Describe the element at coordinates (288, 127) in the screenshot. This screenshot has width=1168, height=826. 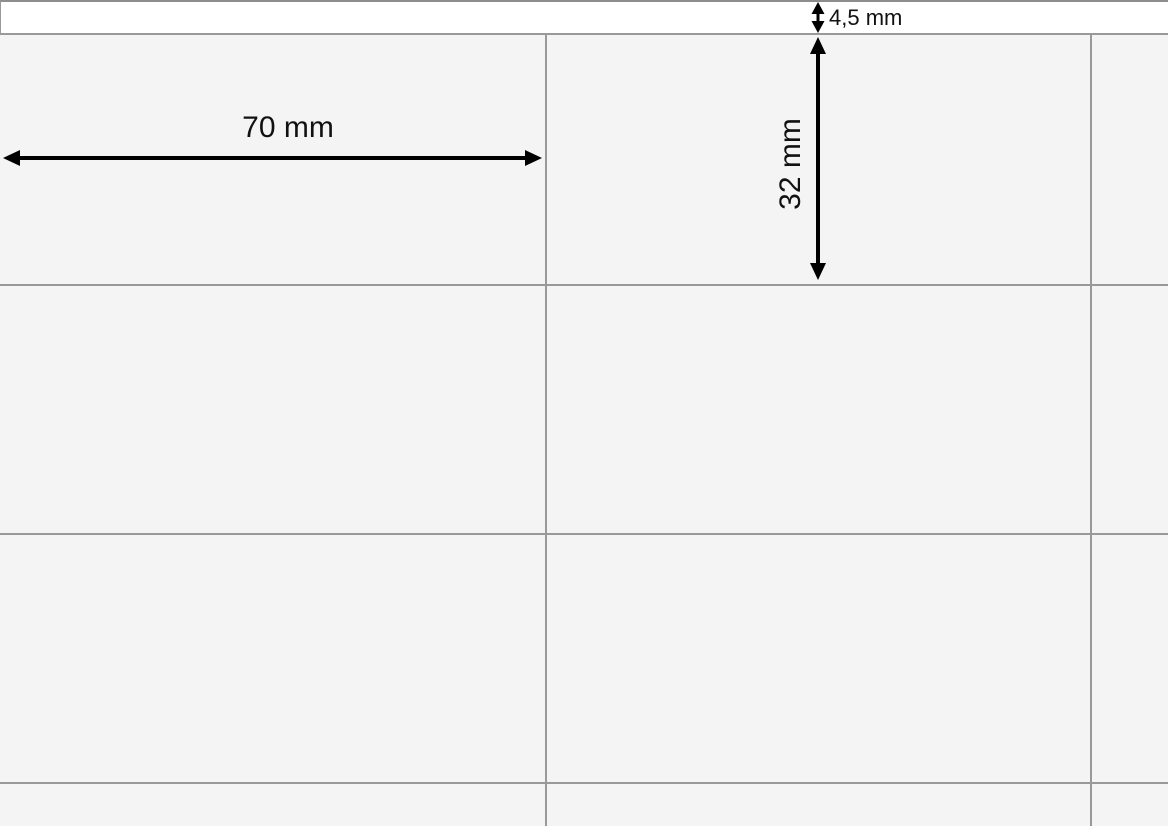
I see `width-dimension-label: 70 mm` at that location.